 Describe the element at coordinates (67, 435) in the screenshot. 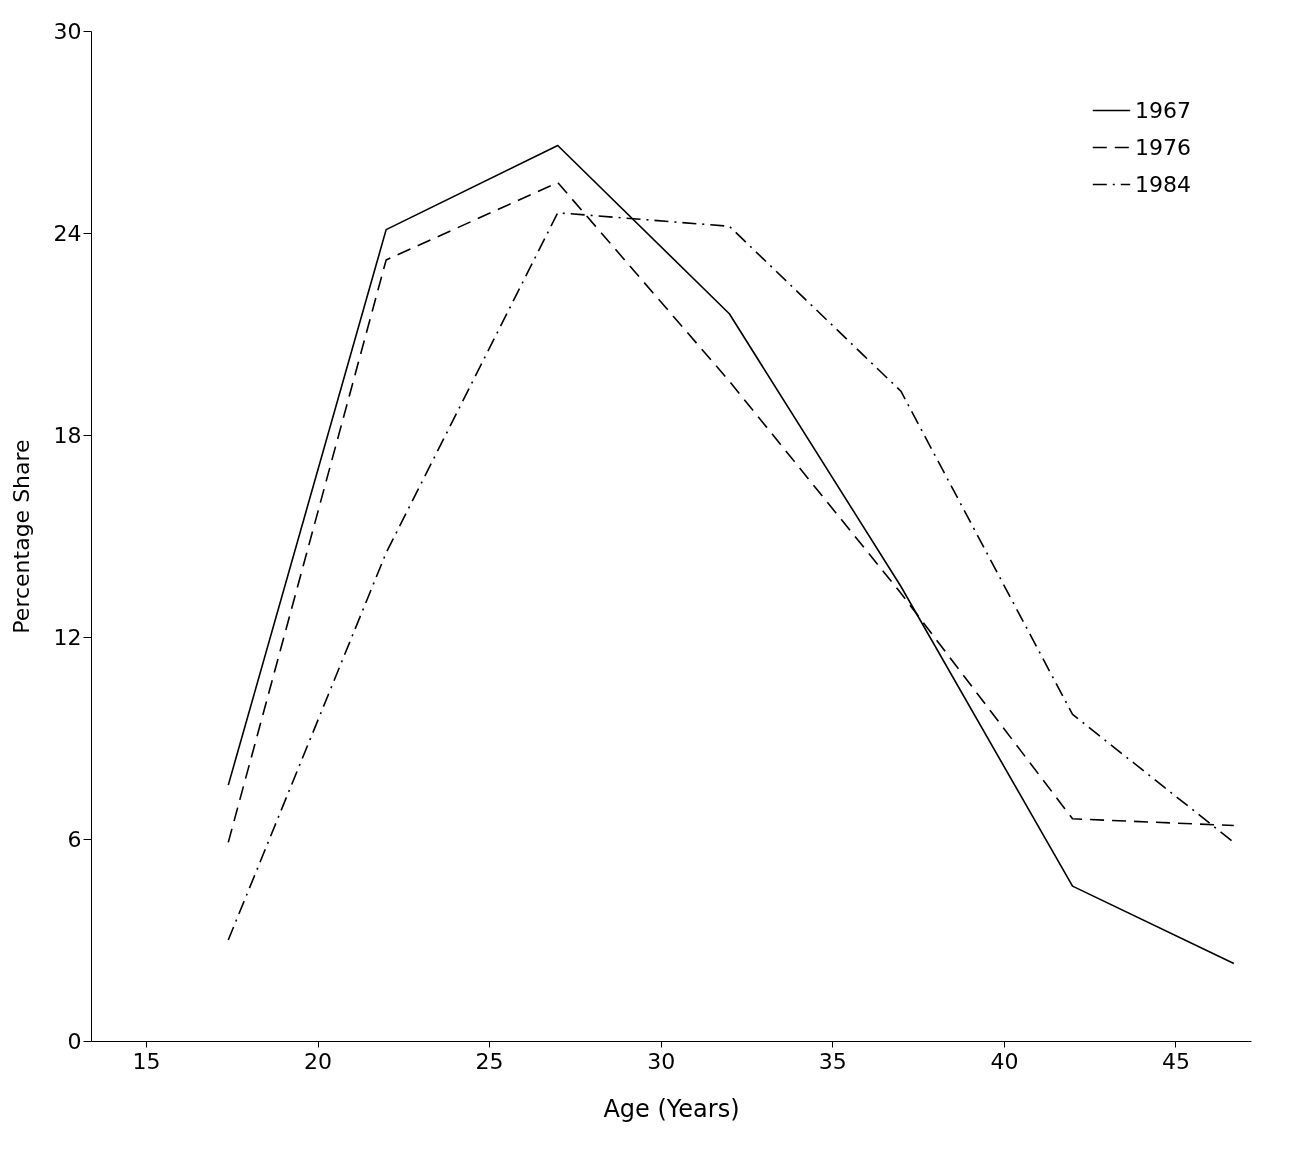

I see `y-tick-label: 18` at that location.